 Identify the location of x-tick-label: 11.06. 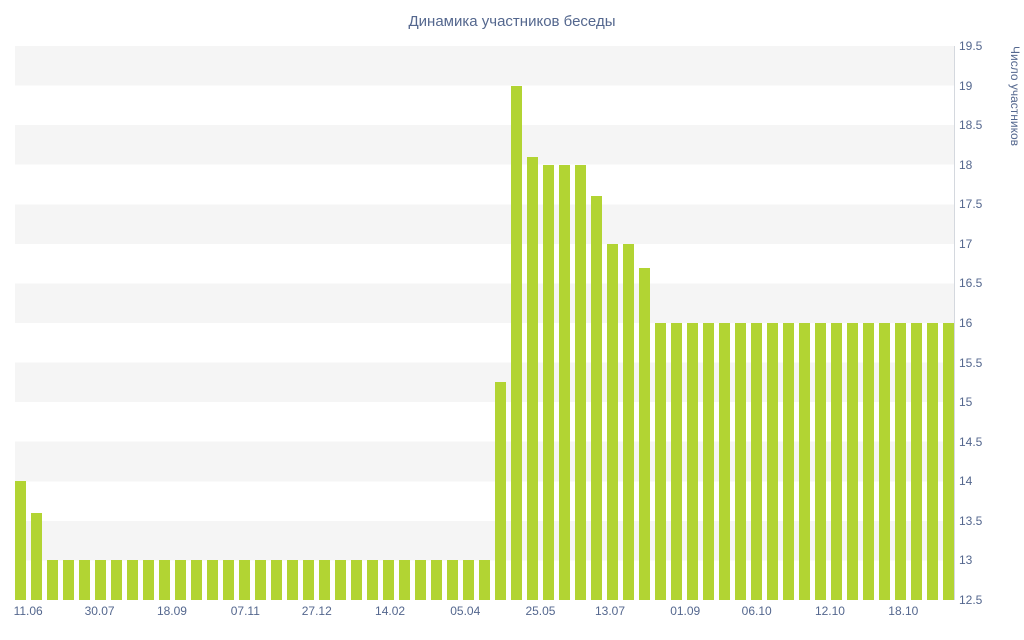
(28, 611).